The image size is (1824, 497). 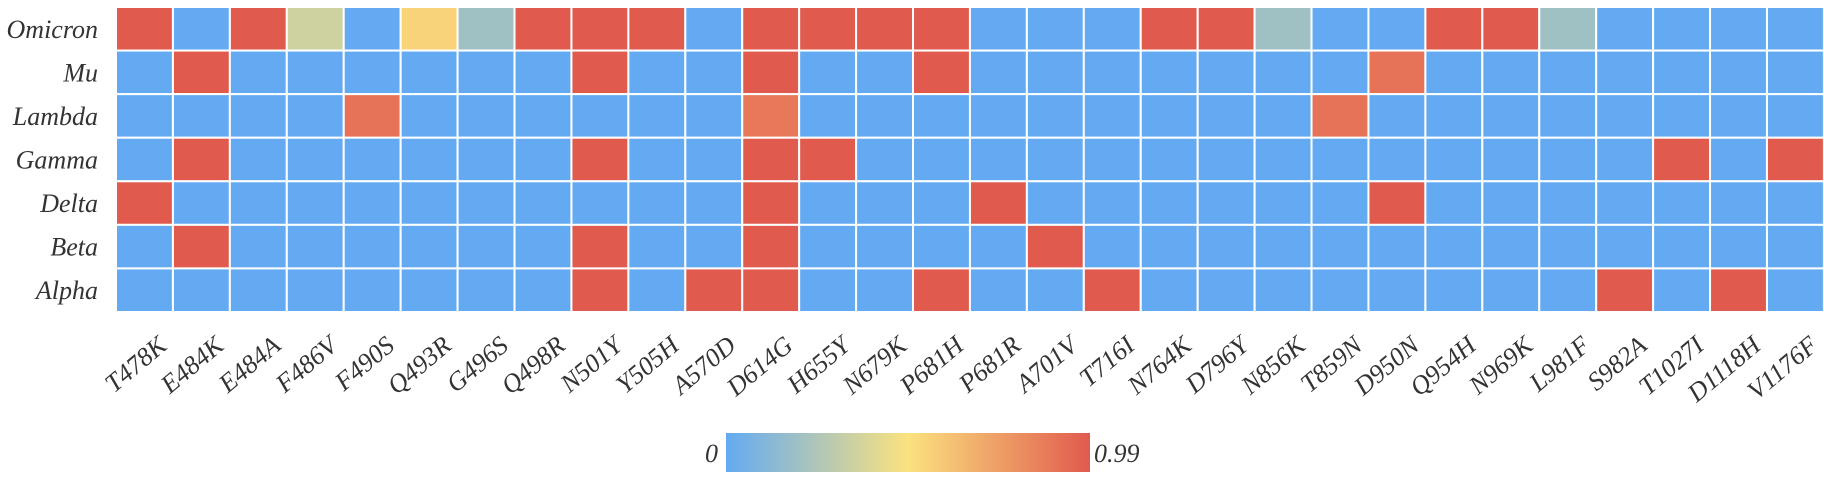 What do you see at coordinates (201, 246) in the screenshot?
I see `heatmap-cell-beta-e484k` at bounding box center [201, 246].